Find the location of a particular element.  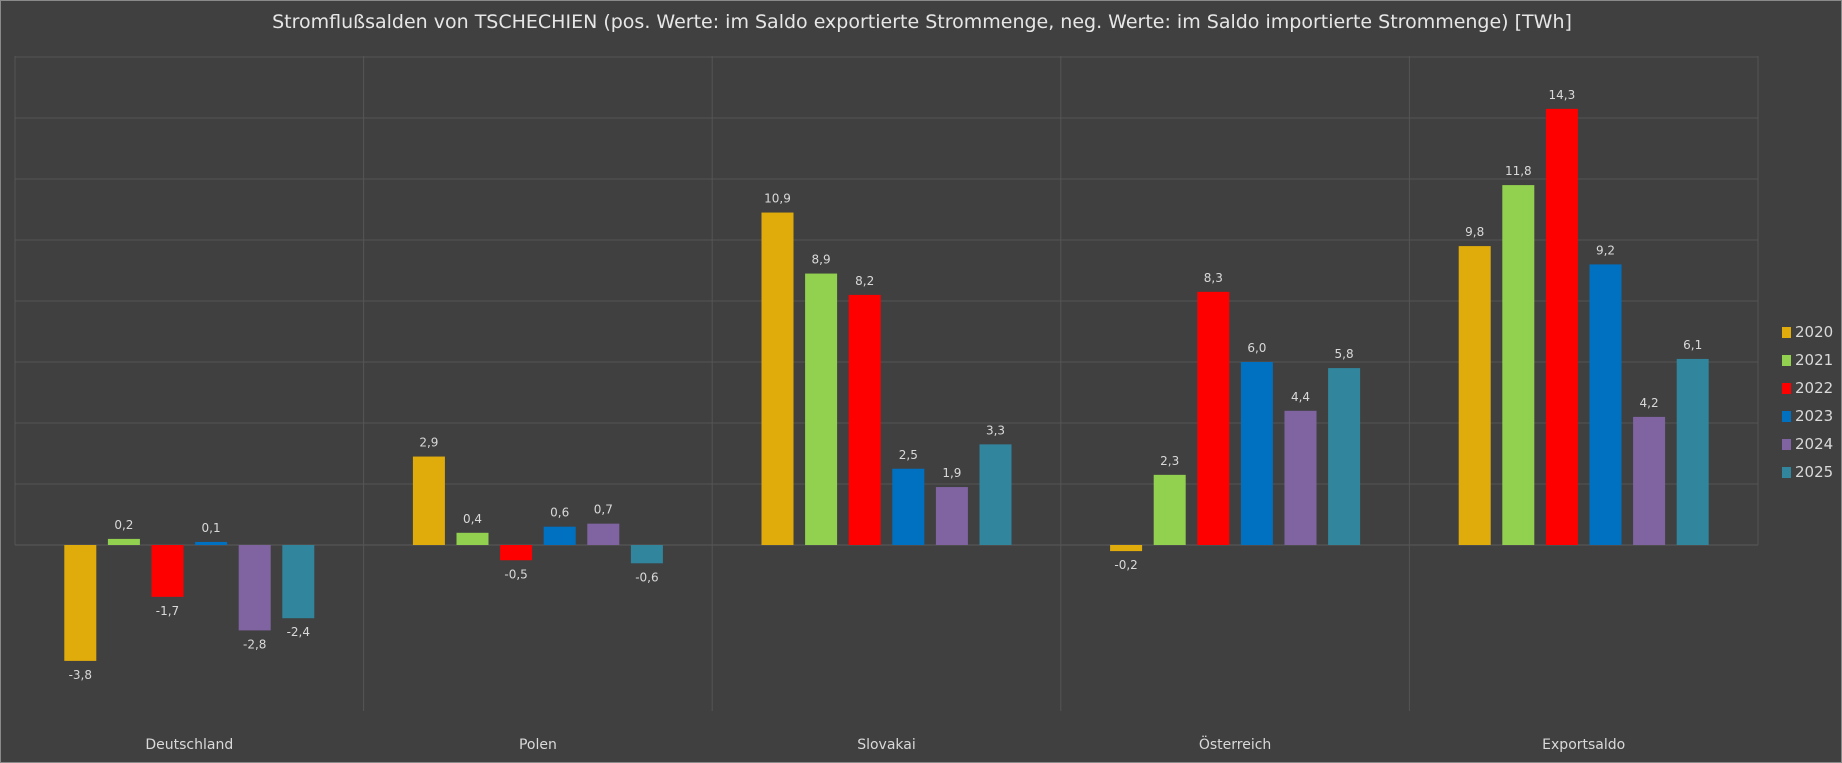

legend-label: 2022 is located at coordinates (1814, 388).